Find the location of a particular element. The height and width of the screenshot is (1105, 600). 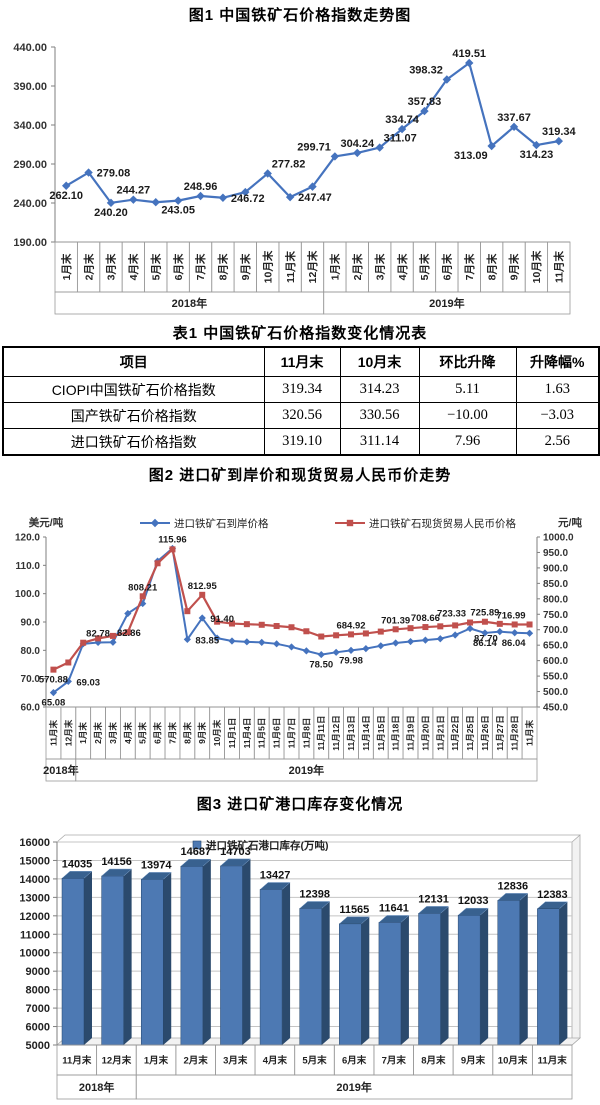

year-band-label: 2019年 is located at coordinates (306, 770).